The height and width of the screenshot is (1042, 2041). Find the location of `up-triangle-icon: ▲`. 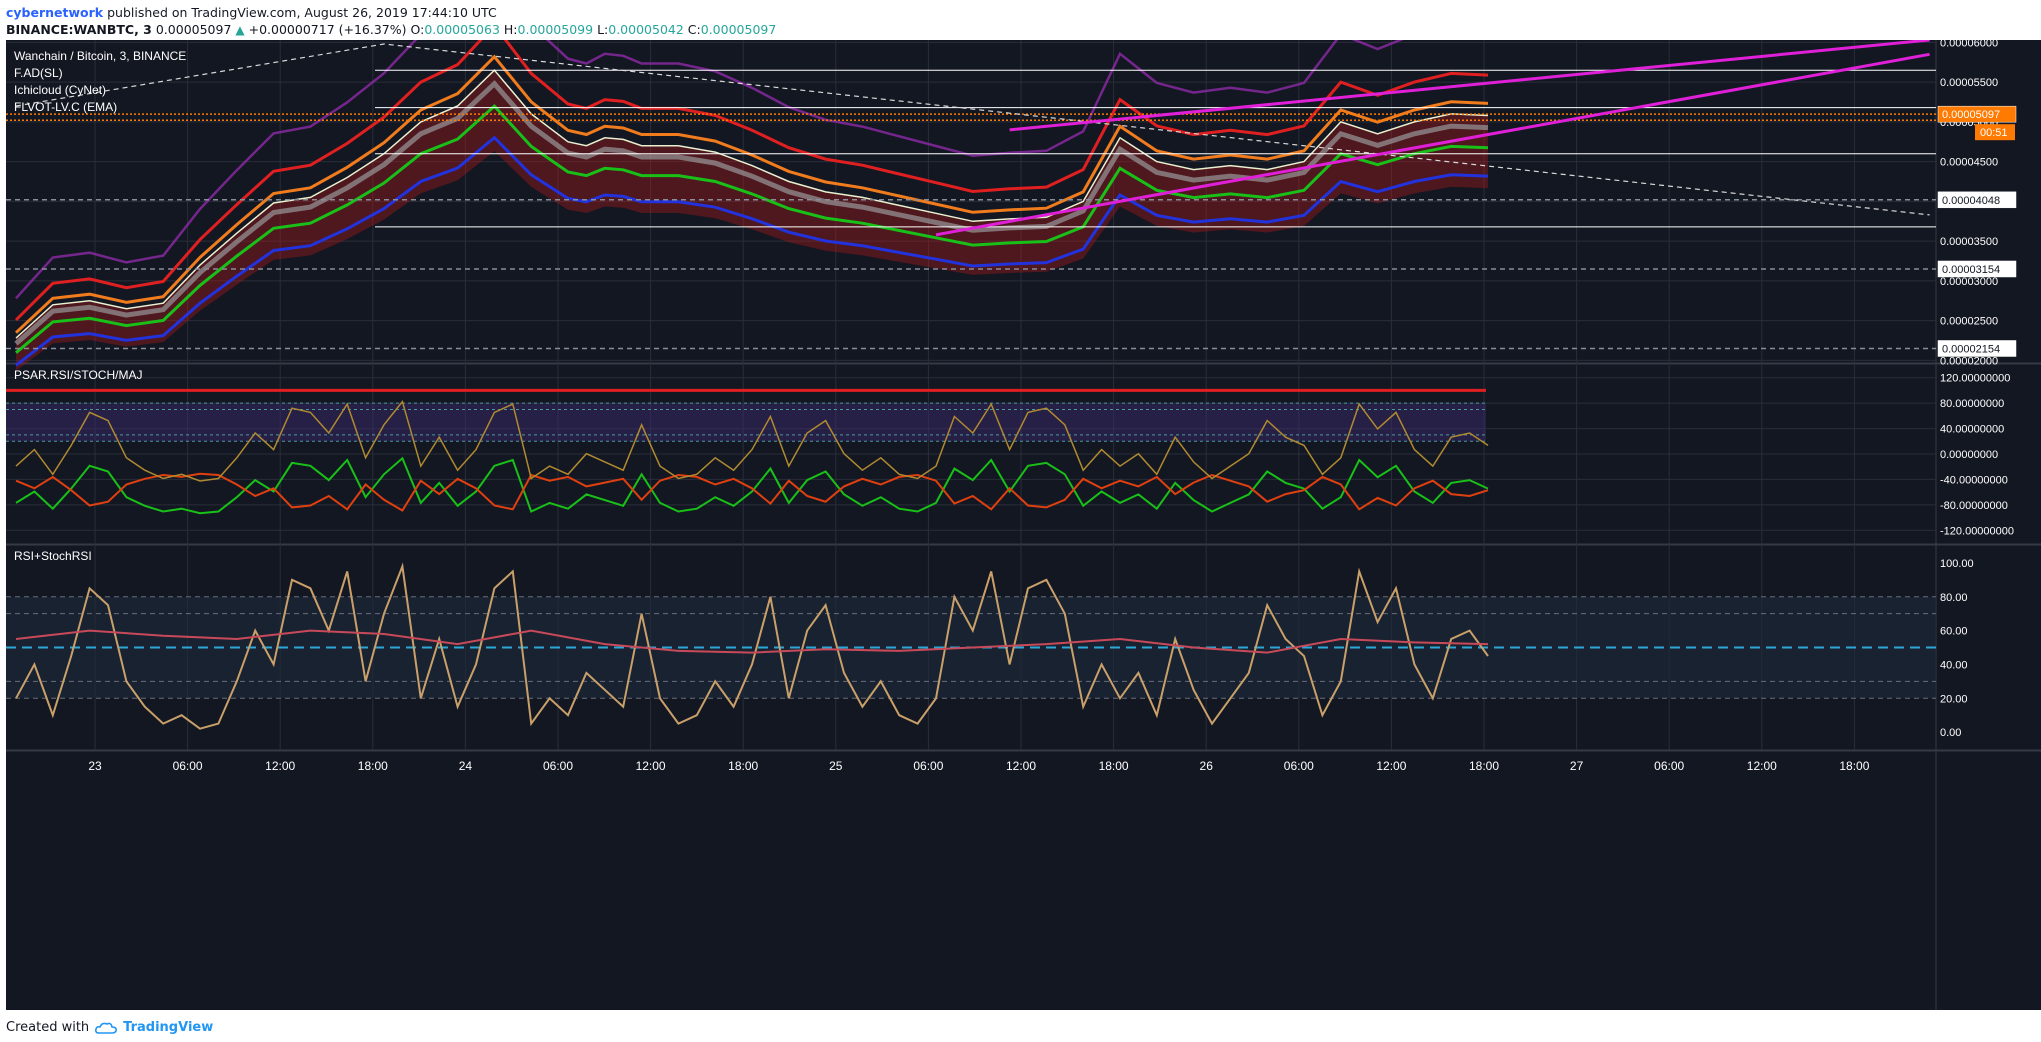

up-triangle-icon: ▲ is located at coordinates (240, 30).